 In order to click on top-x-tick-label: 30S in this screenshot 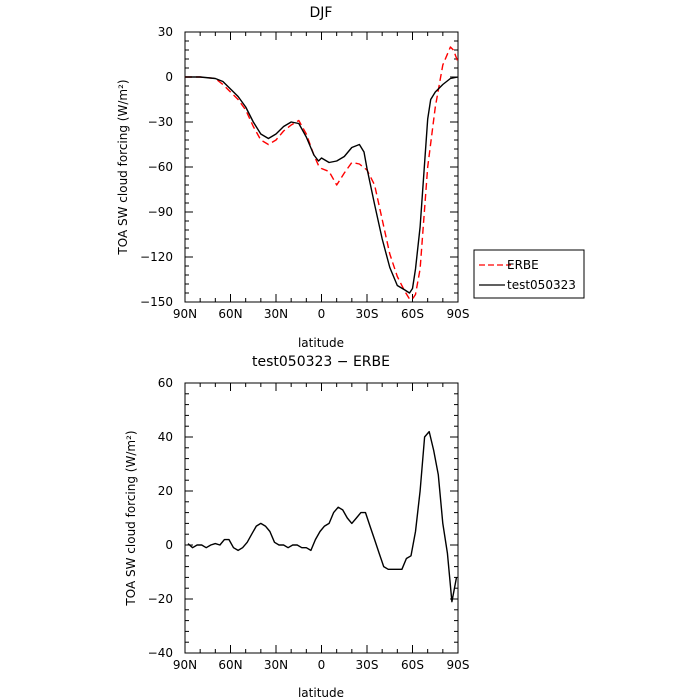, I will do `click(367, 314)`.